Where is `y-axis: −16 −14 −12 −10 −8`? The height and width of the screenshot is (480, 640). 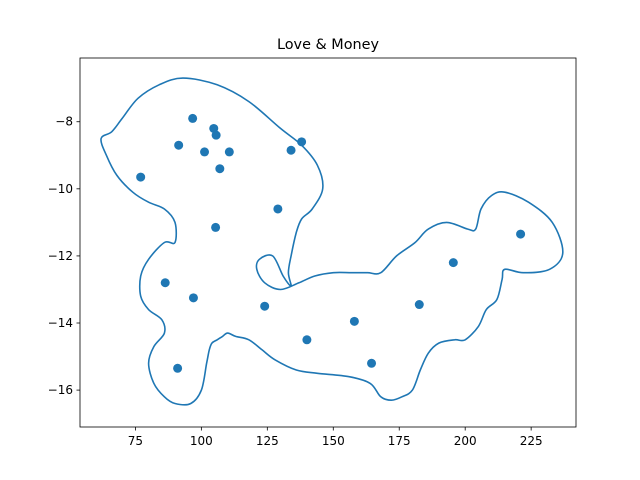 y-axis: −16 −14 −12 −10 −8 is located at coordinates (64, 256).